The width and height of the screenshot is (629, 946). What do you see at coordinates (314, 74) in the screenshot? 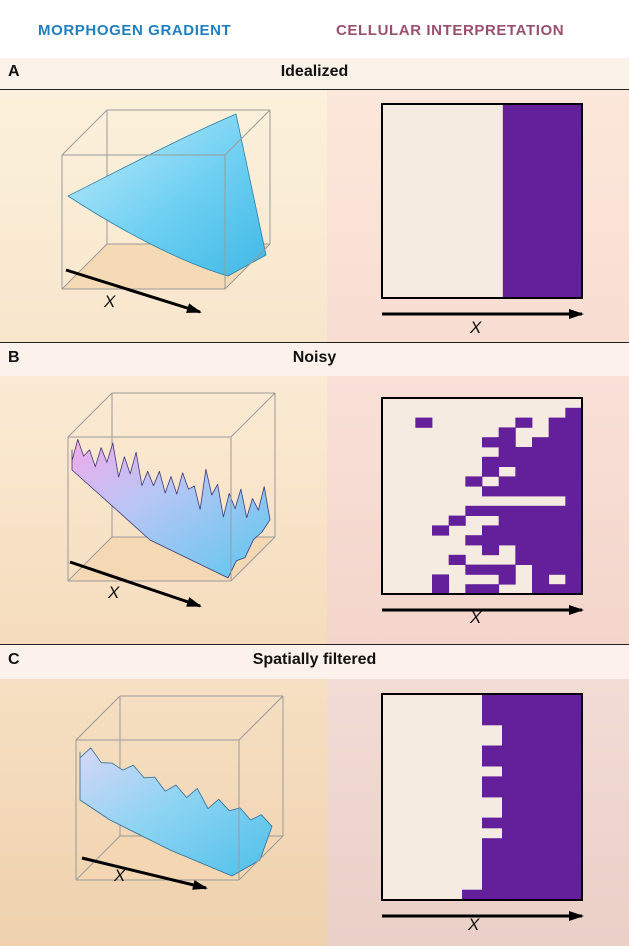
I see `panel-a-title-bar` at bounding box center [314, 74].